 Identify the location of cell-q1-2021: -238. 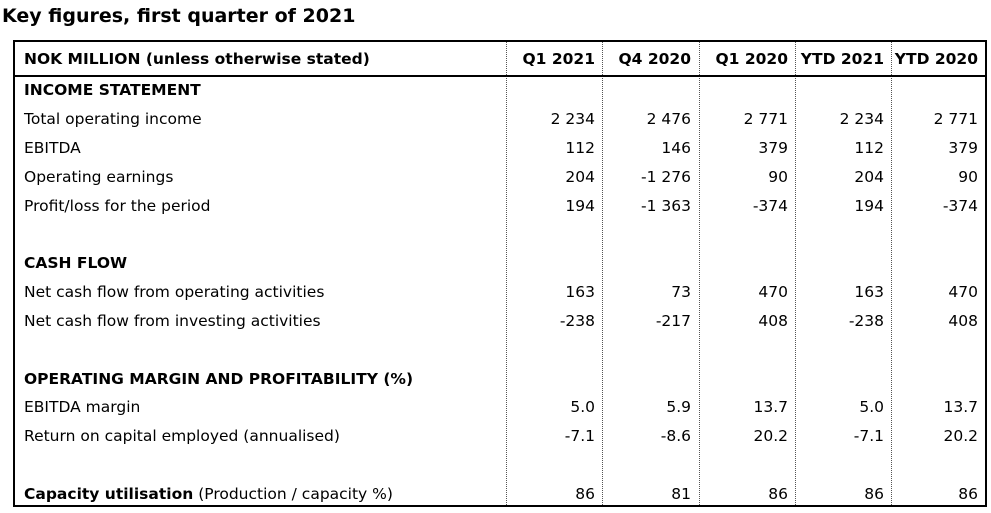
(577, 321).